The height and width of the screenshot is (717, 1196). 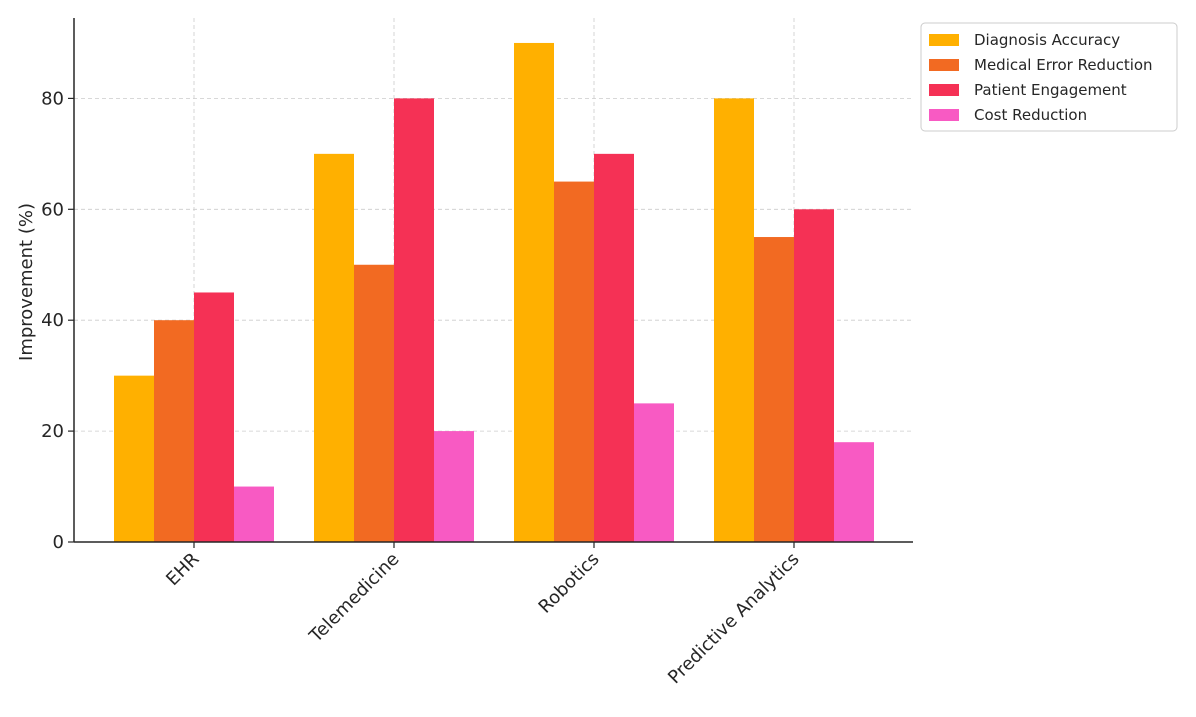 I want to click on x-tick-label: Predictive Analytics, so click(x=733, y=618).